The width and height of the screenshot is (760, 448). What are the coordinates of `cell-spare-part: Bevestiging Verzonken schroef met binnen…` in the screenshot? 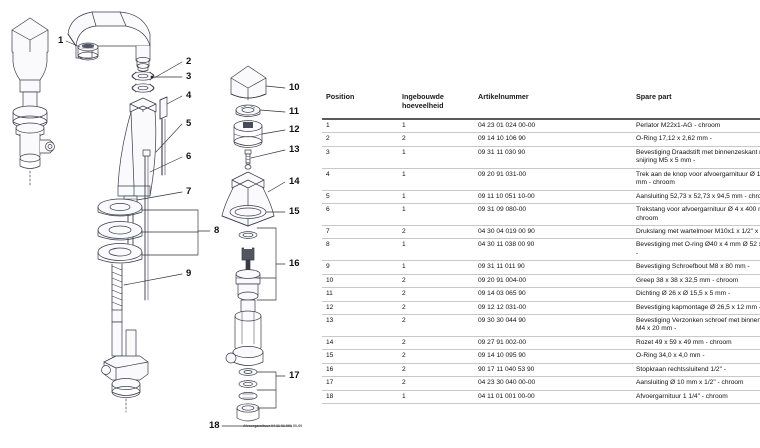 It's located at (696, 325).